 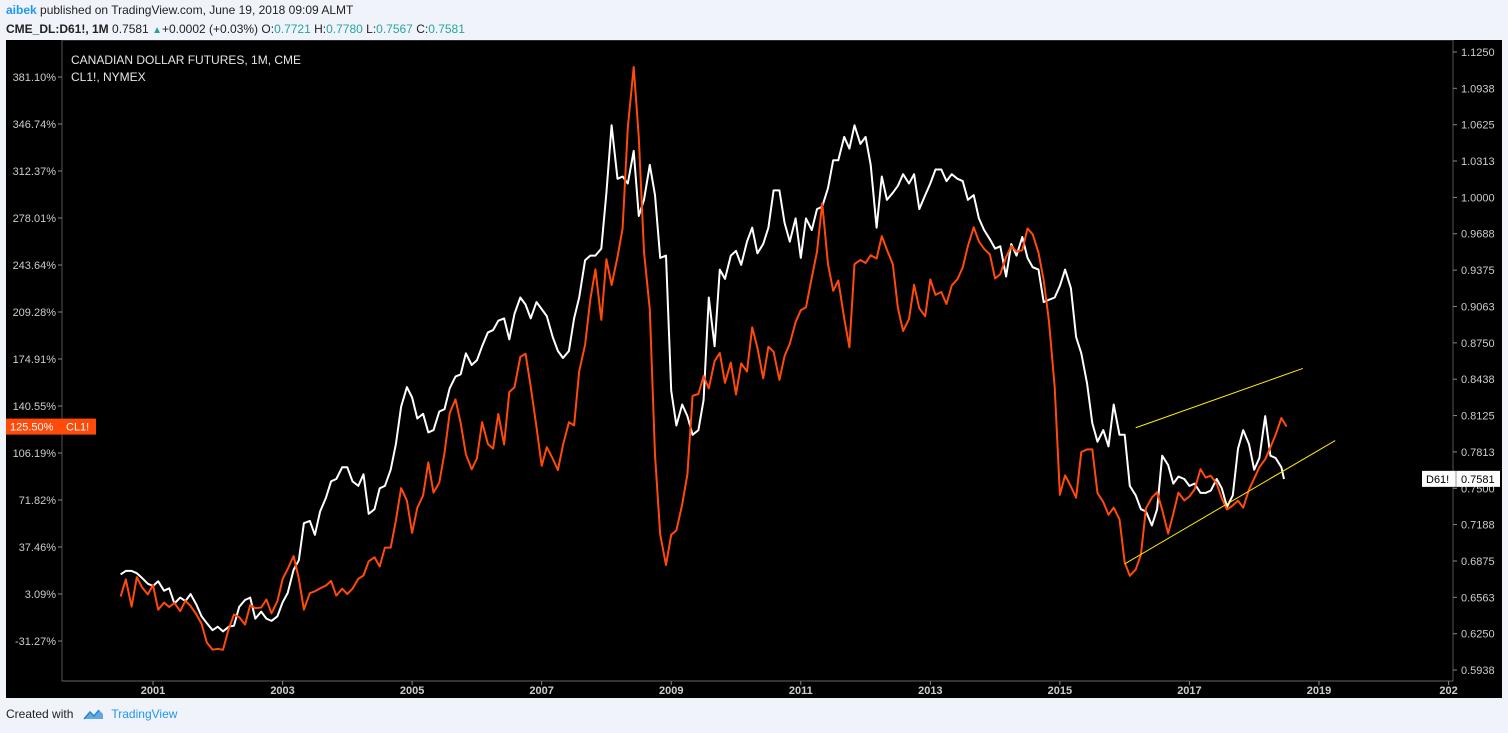 I want to click on right-axis-label: 0.5938, so click(x=1478, y=671).